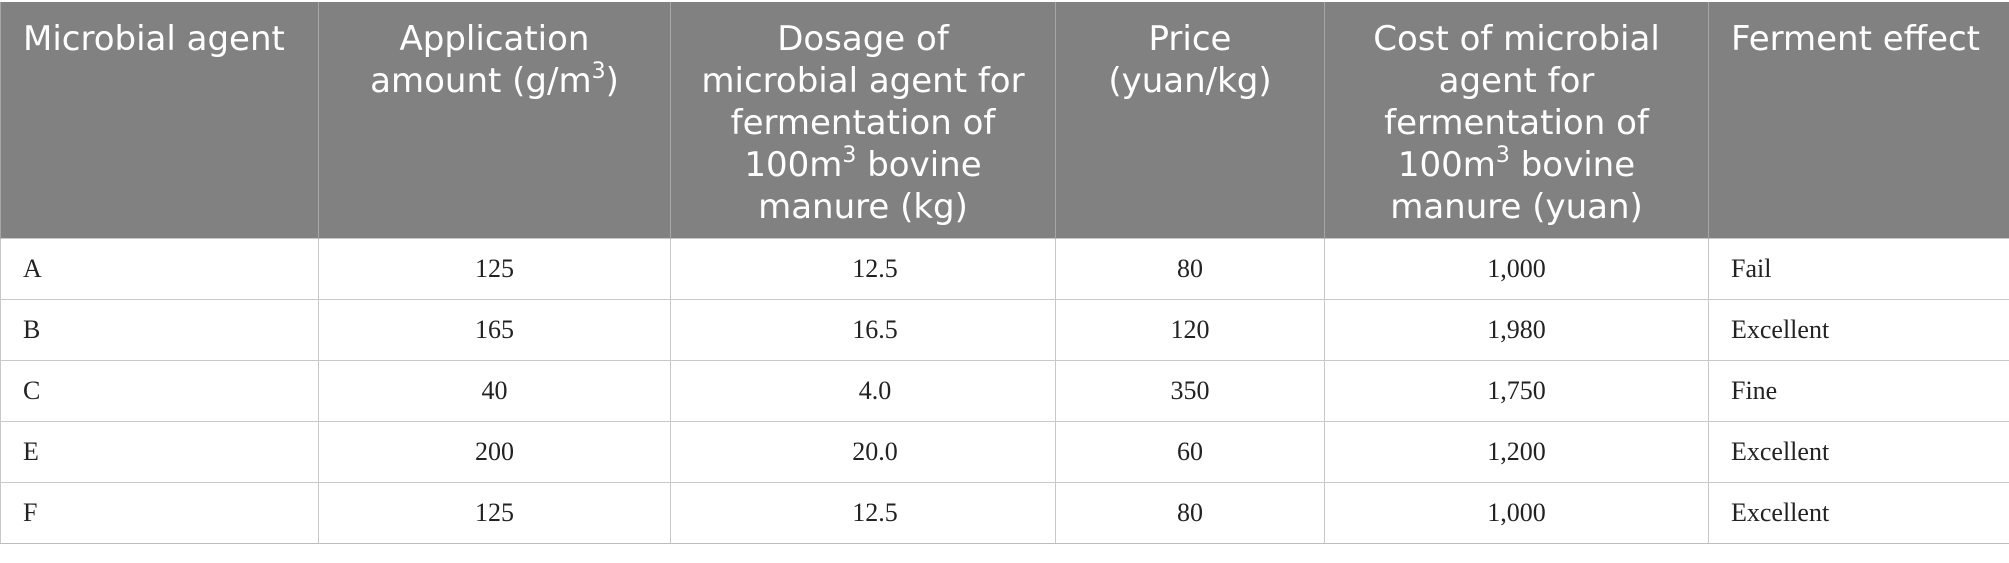 The width and height of the screenshot is (2009, 563). Describe the element at coordinates (1516, 81) in the screenshot. I see `header-line: agent for` at that location.